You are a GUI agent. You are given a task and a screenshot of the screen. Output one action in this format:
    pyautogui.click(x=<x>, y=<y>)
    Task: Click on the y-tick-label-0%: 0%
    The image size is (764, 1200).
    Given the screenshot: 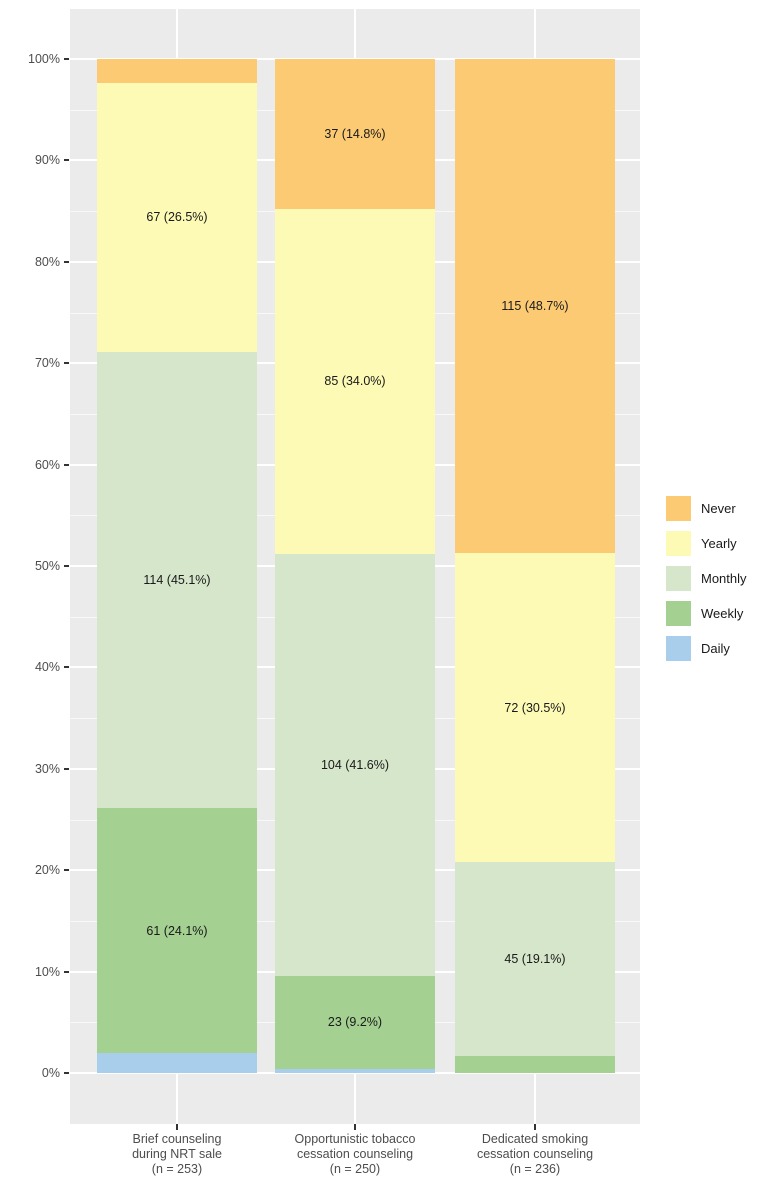 What is the action you would take?
    pyautogui.click(x=50, y=1073)
    